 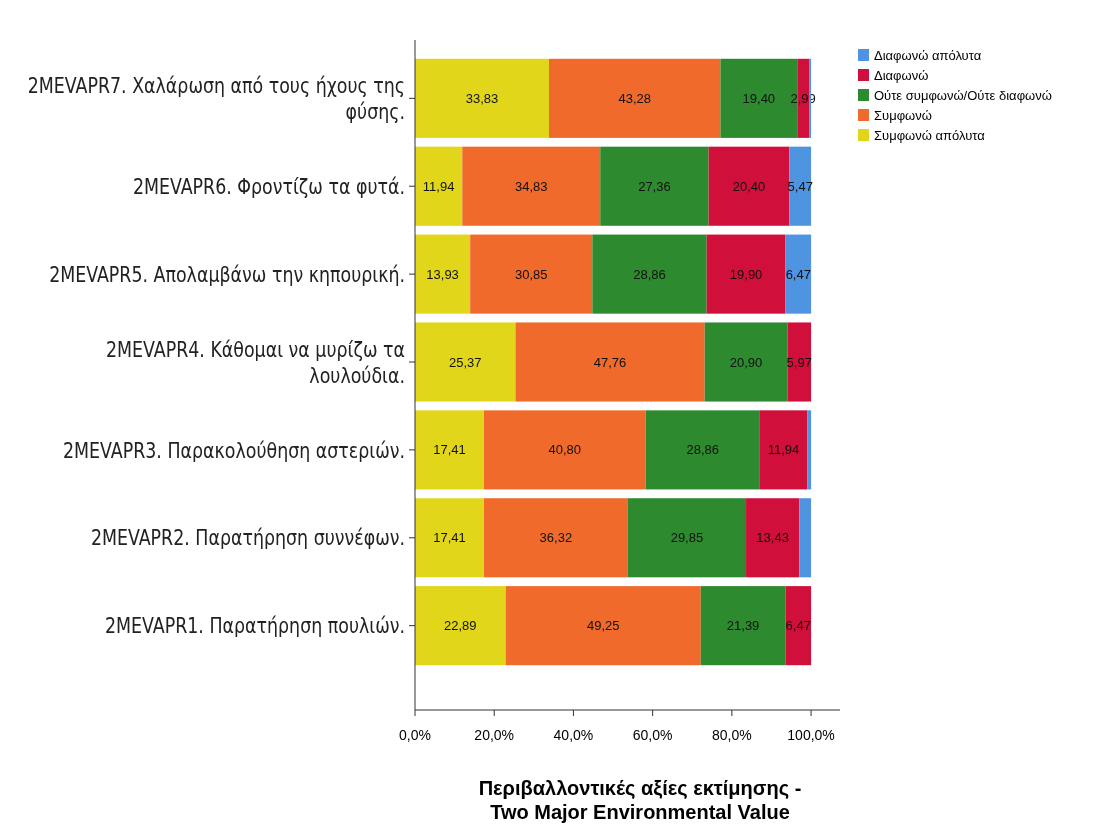 I want to click on data-label: 34,83, so click(x=531, y=186).